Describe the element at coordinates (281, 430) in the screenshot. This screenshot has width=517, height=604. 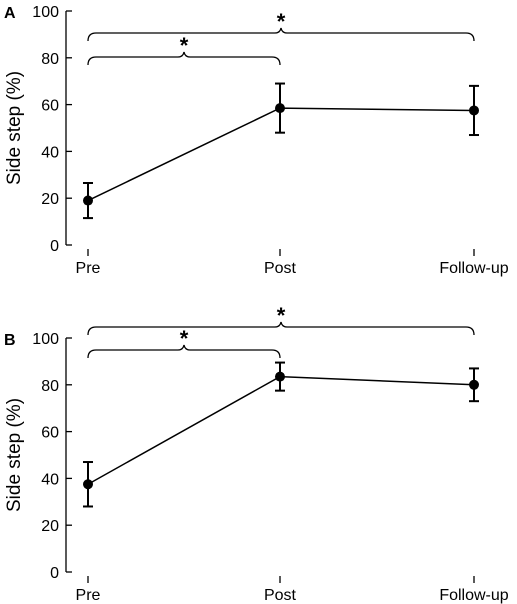
I see `series-line` at that location.